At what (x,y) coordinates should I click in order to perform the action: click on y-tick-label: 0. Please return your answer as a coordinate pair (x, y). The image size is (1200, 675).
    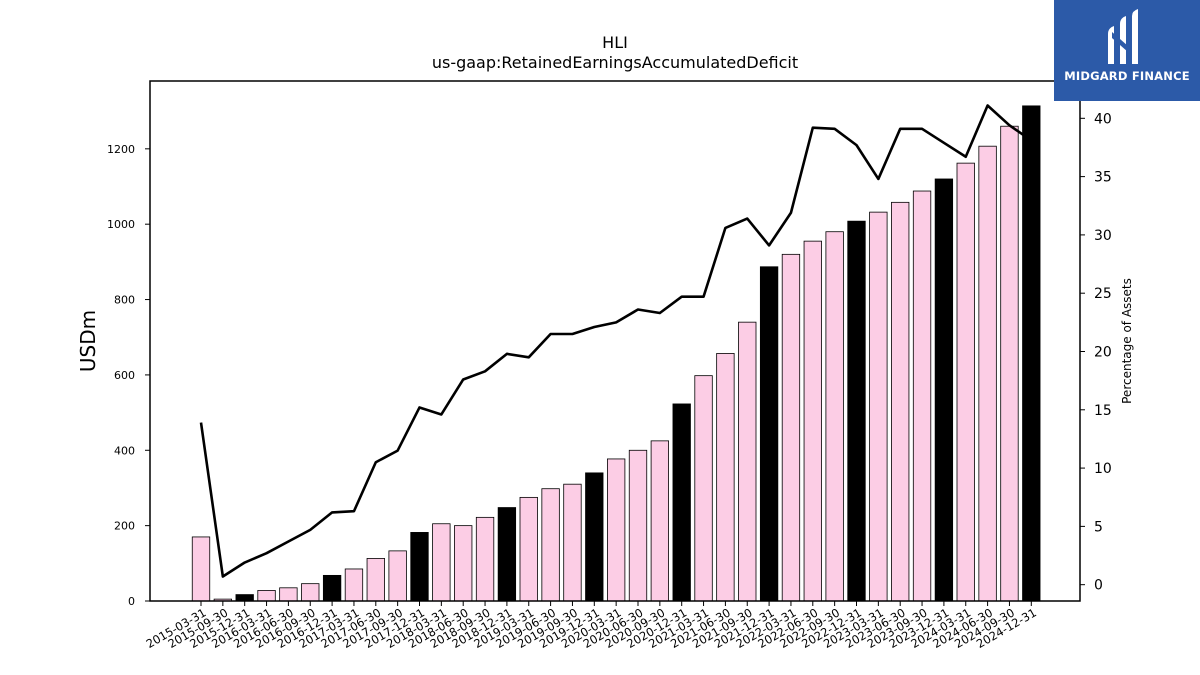
    Looking at the image, I should click on (131, 601).